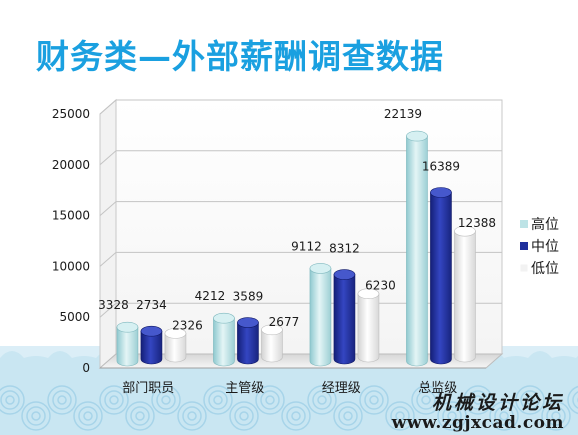 The image size is (578, 435). I want to click on y-tick-label: 10000, so click(71, 266).